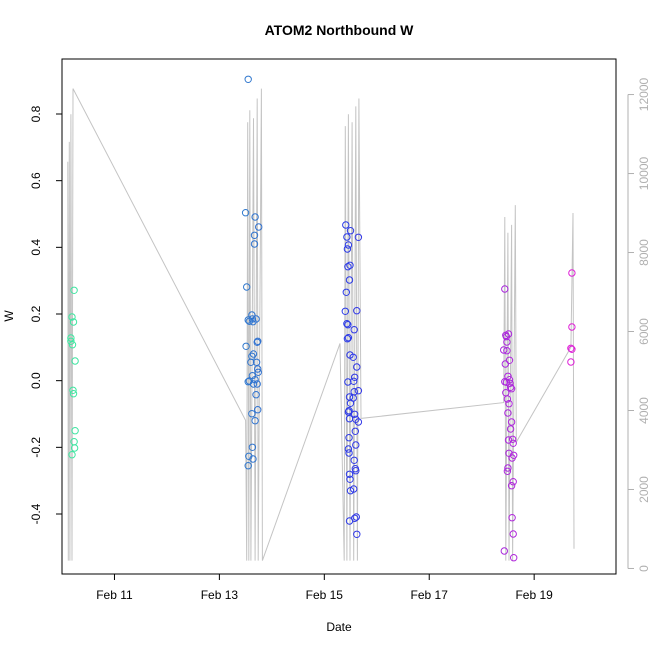  Describe the element at coordinates (36, 447) in the screenshot. I see `y-tick-label: -0.2` at that location.